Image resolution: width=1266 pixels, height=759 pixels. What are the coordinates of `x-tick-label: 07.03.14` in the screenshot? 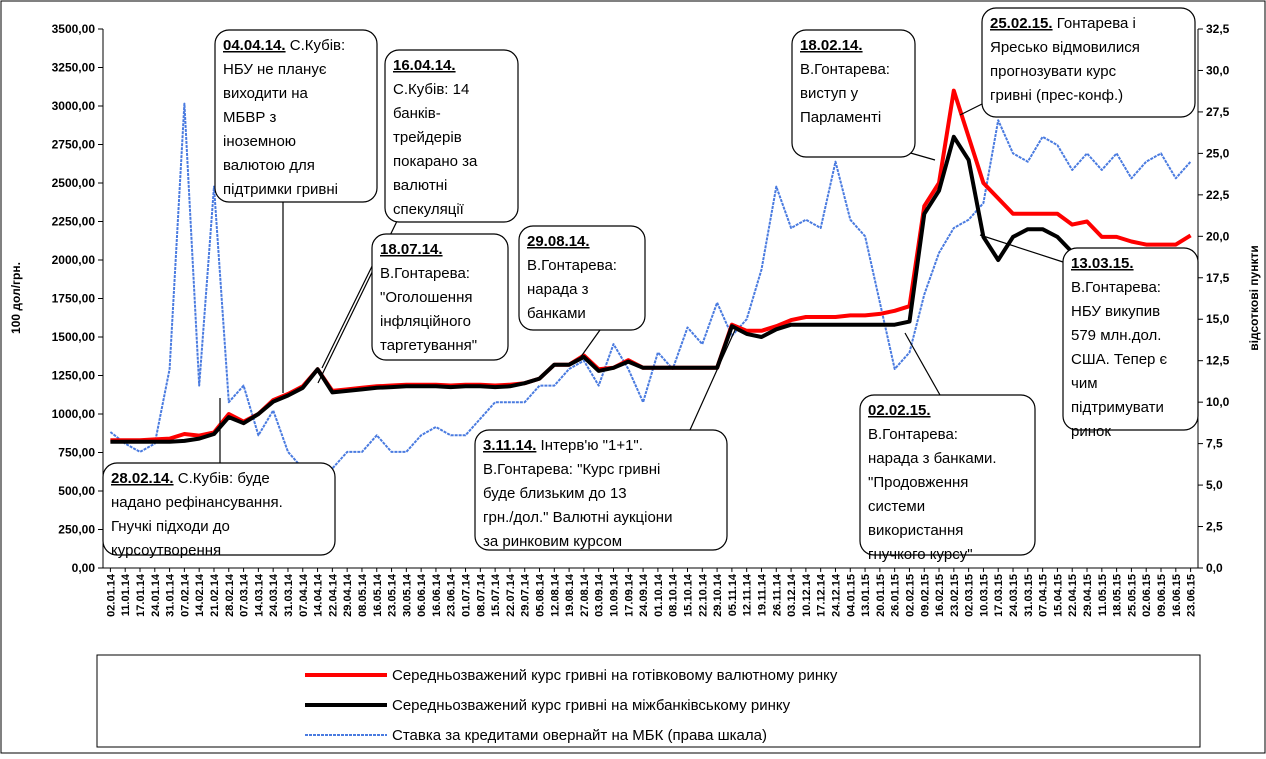 It's located at (245, 595).